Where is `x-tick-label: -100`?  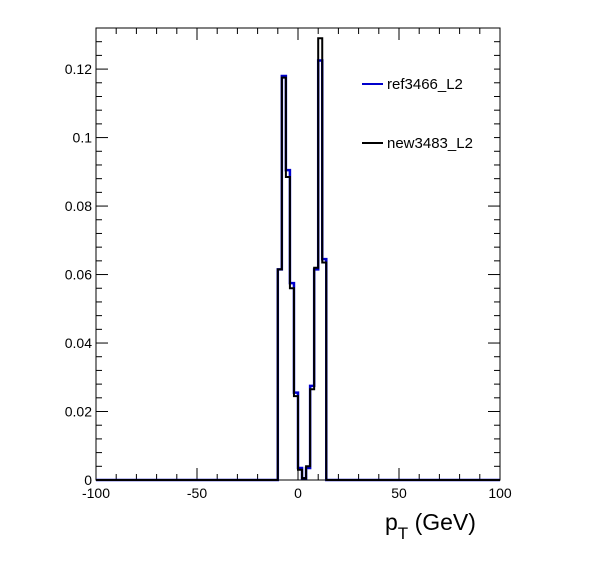
x-tick-label: -100 is located at coordinates (96, 493).